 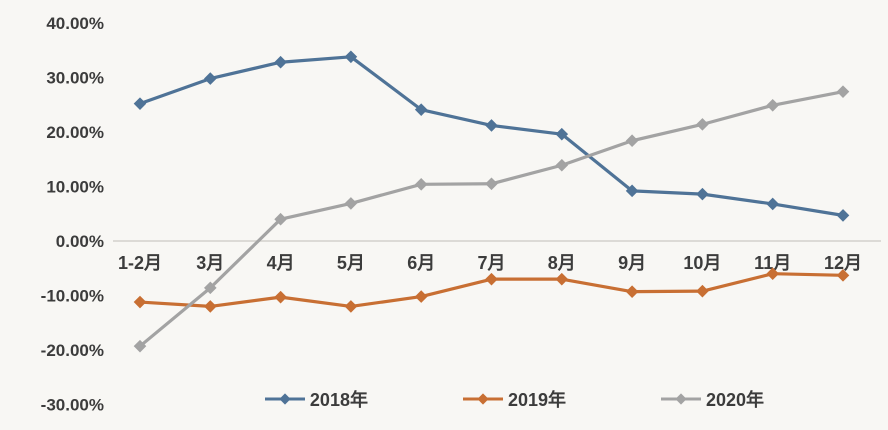 What do you see at coordinates (72, 296) in the screenshot?
I see `y-axis-tick-label: -10.00%` at bounding box center [72, 296].